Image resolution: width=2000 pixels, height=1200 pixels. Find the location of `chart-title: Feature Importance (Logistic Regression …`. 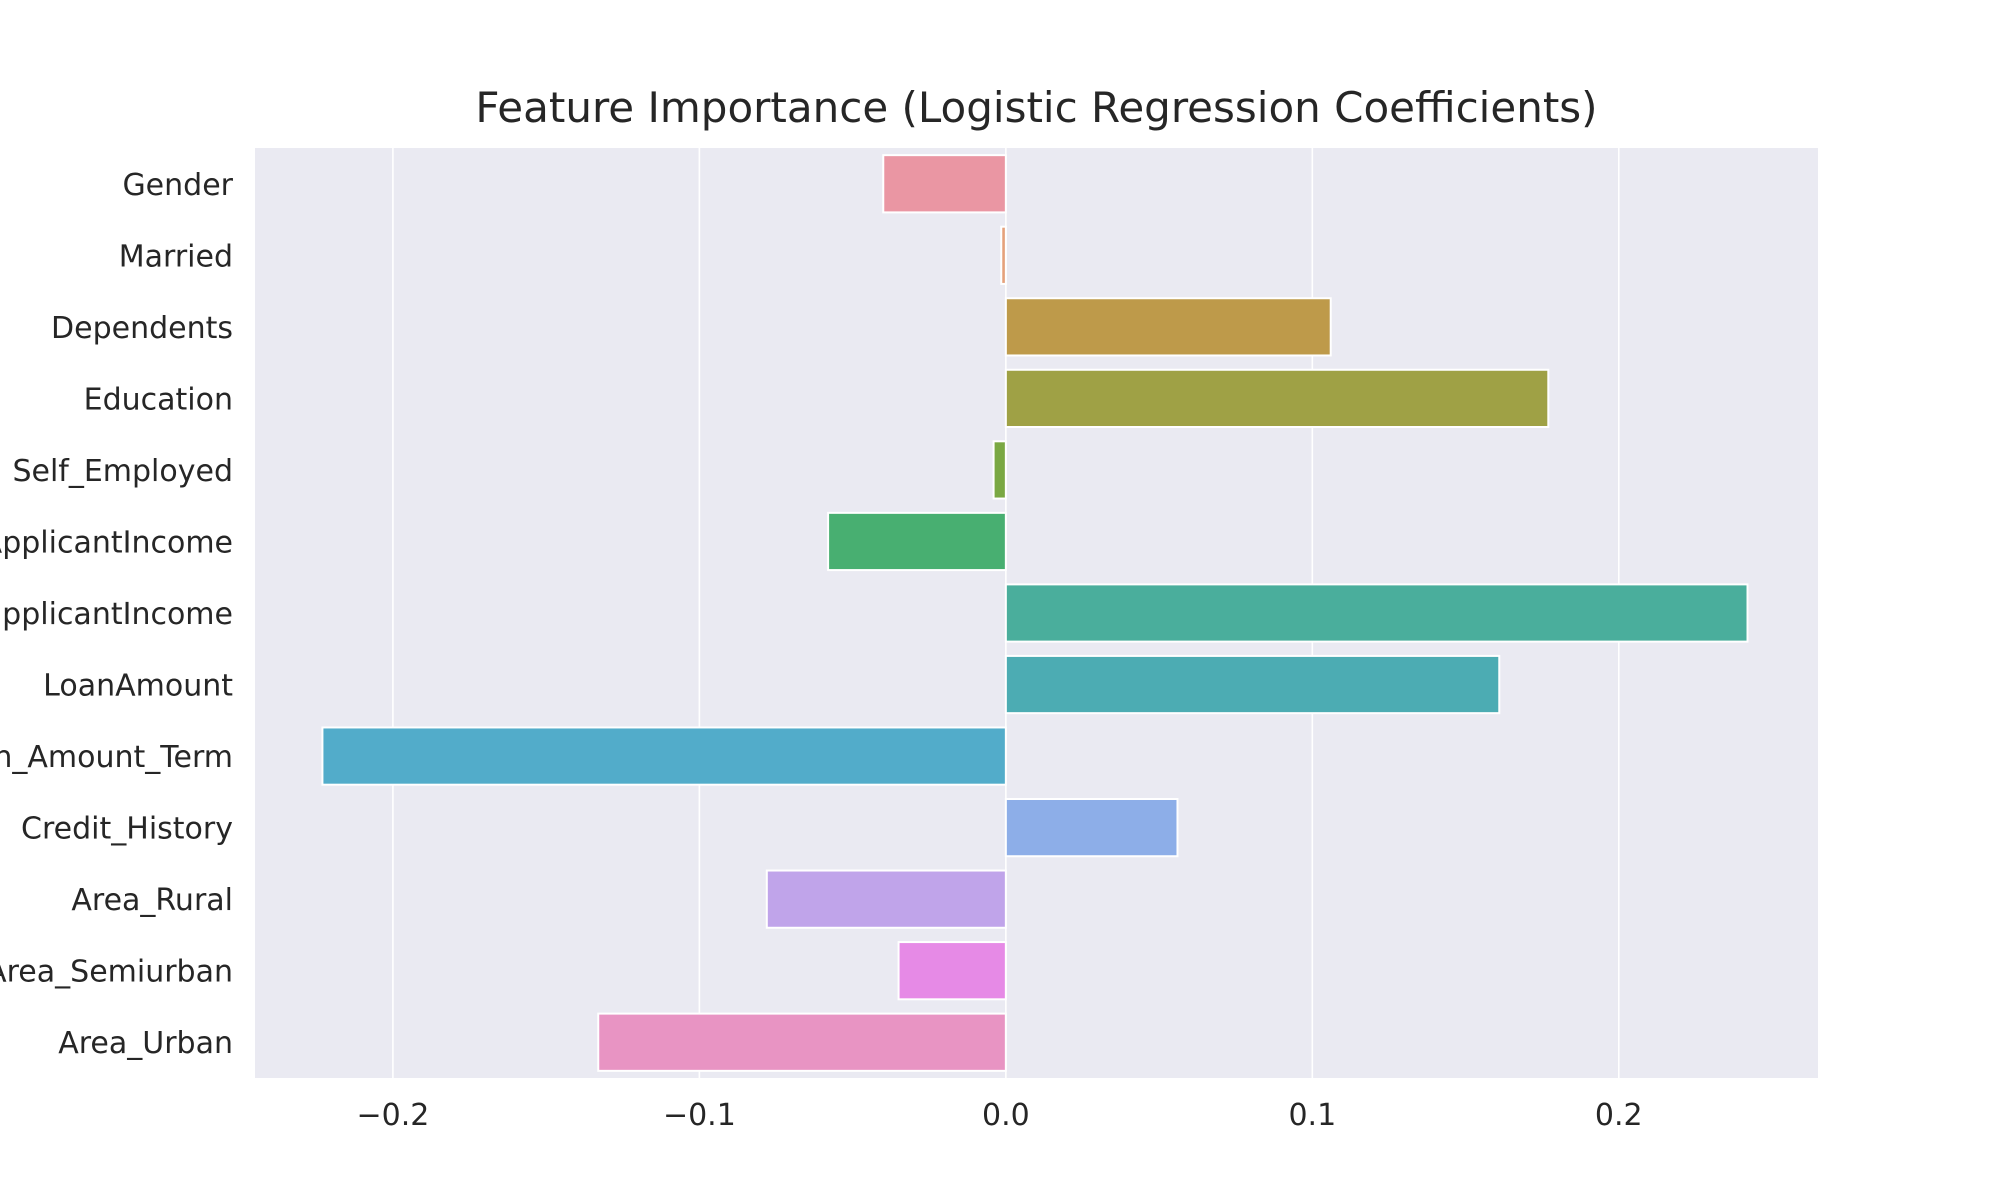

chart-title: Feature Importance (Logistic Regression … is located at coordinates (1036, 107).